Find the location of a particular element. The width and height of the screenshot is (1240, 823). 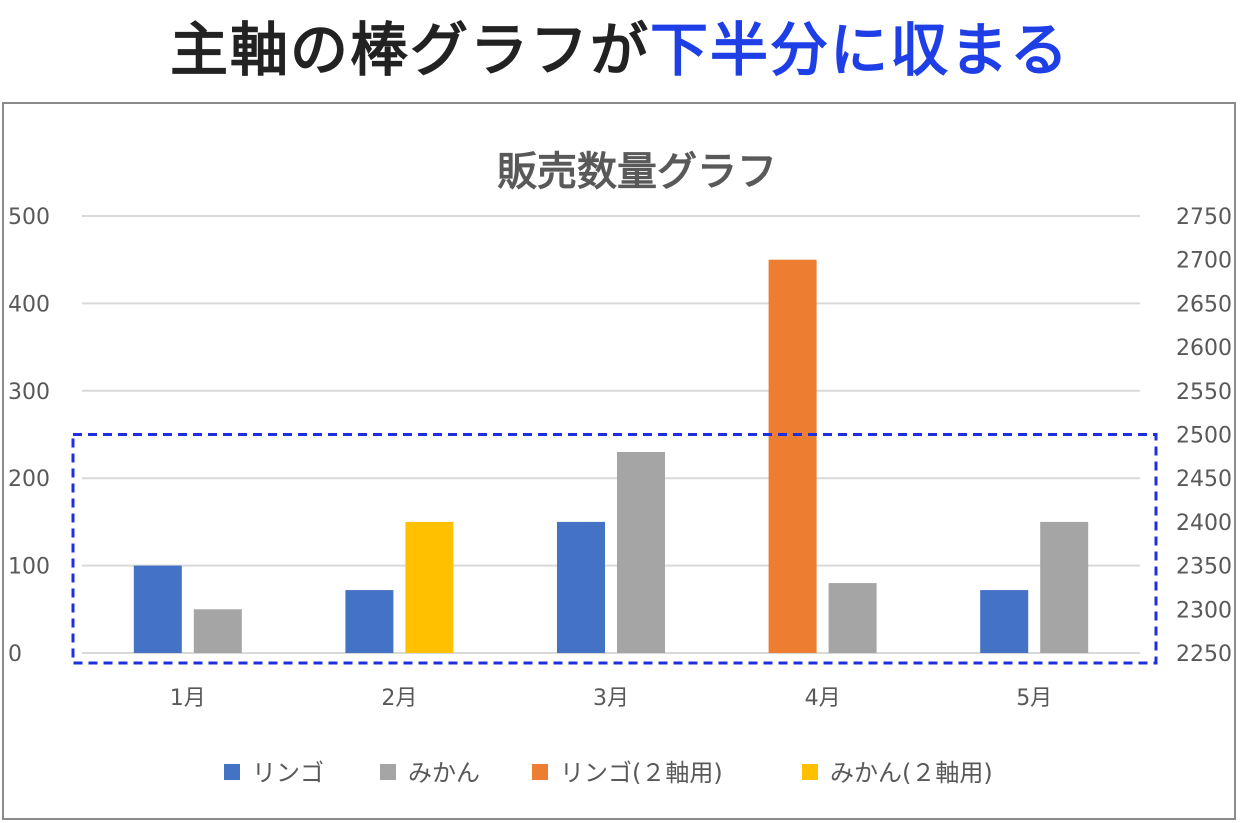

headline: 主軸の棒グラフが下半分に収まる is located at coordinates (620, 50).